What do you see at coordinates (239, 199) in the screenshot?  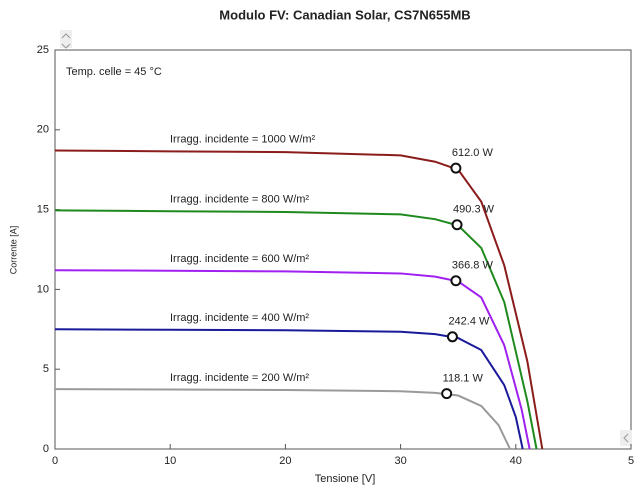 I see `curve-label: Irragg. incidente = 800 W/m²` at bounding box center [239, 199].